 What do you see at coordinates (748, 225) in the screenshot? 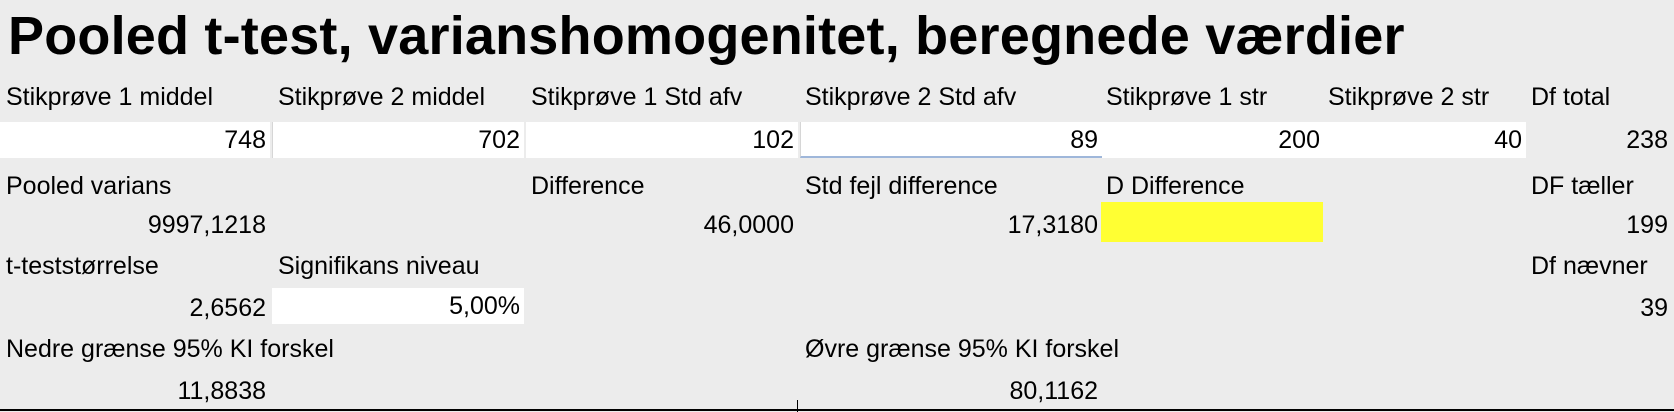
I see `value-difference: 46,0000` at bounding box center [748, 225].